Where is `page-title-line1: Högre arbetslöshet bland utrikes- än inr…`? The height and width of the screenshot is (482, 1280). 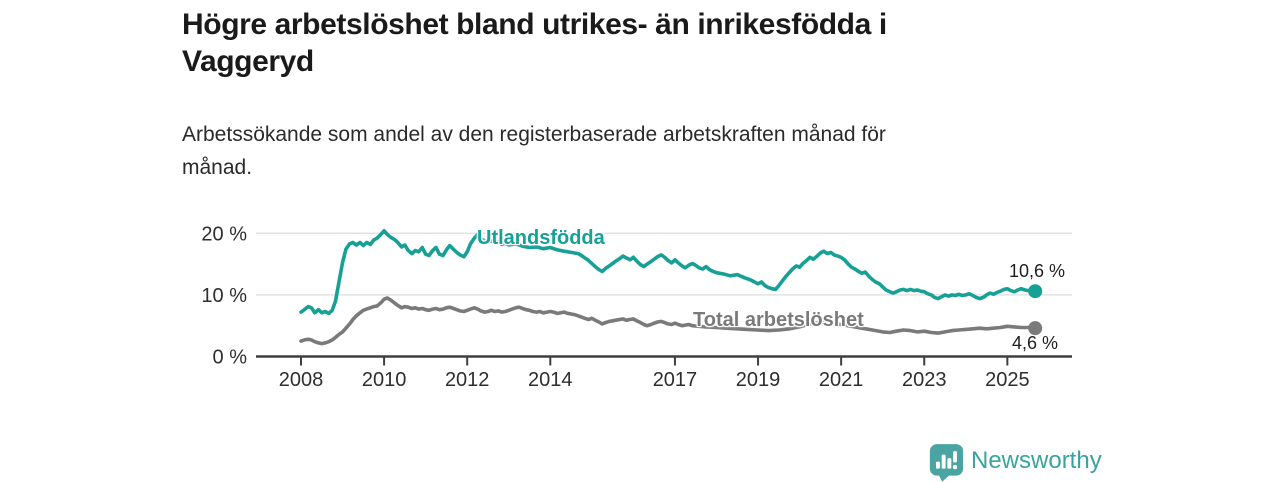
page-title-line1: Högre arbetslöshet bland utrikes- än inr… is located at coordinates (534, 24).